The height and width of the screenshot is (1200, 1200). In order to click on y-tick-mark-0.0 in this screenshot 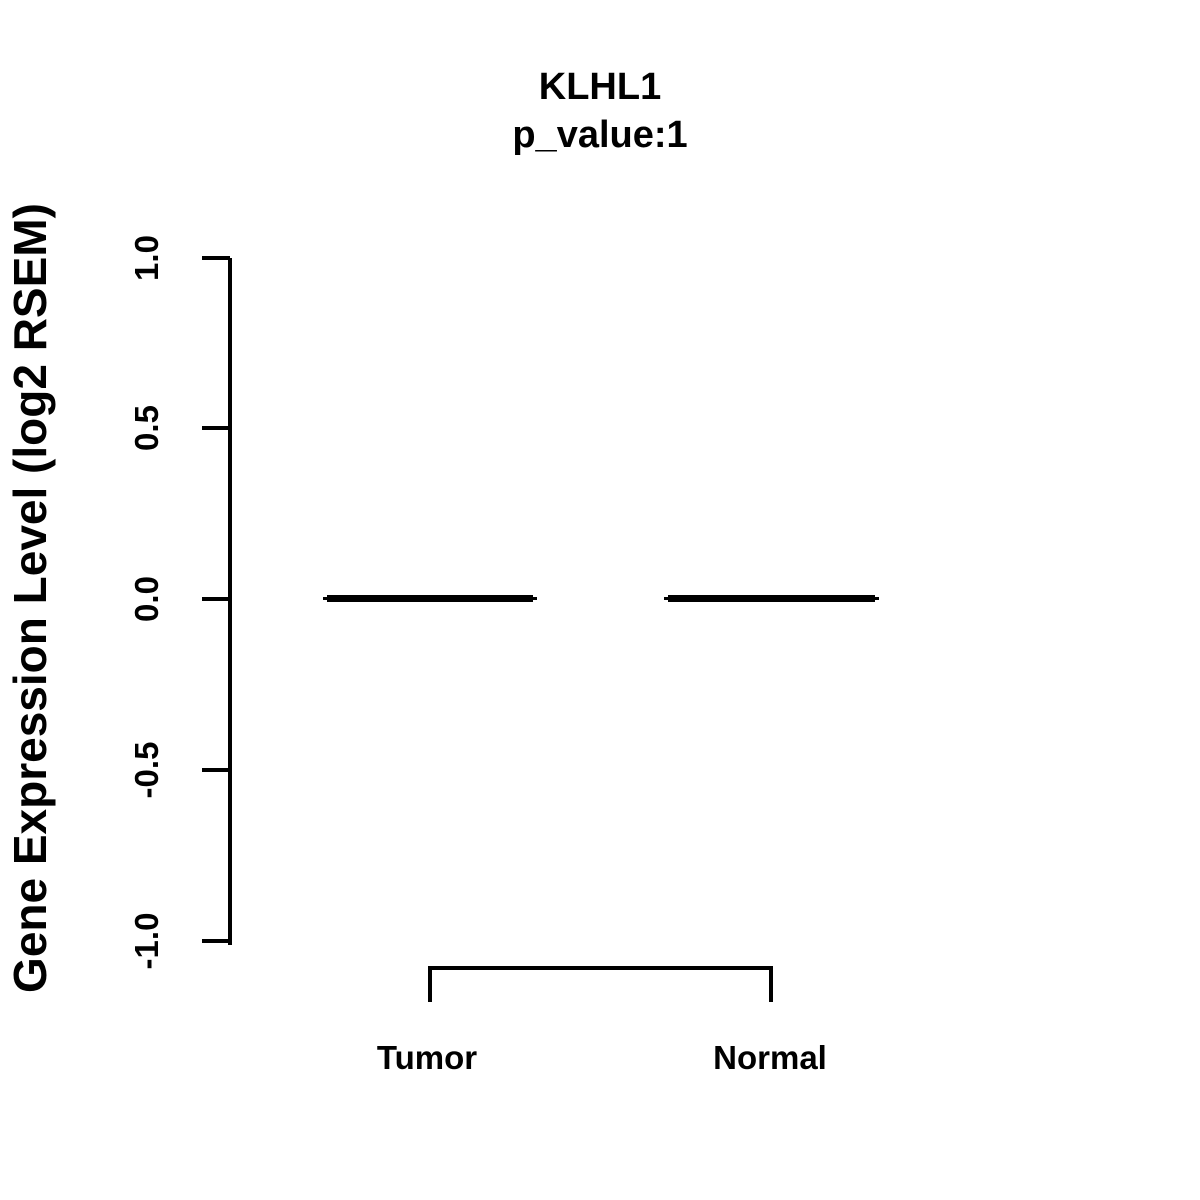, I will do `click(216, 599)`.